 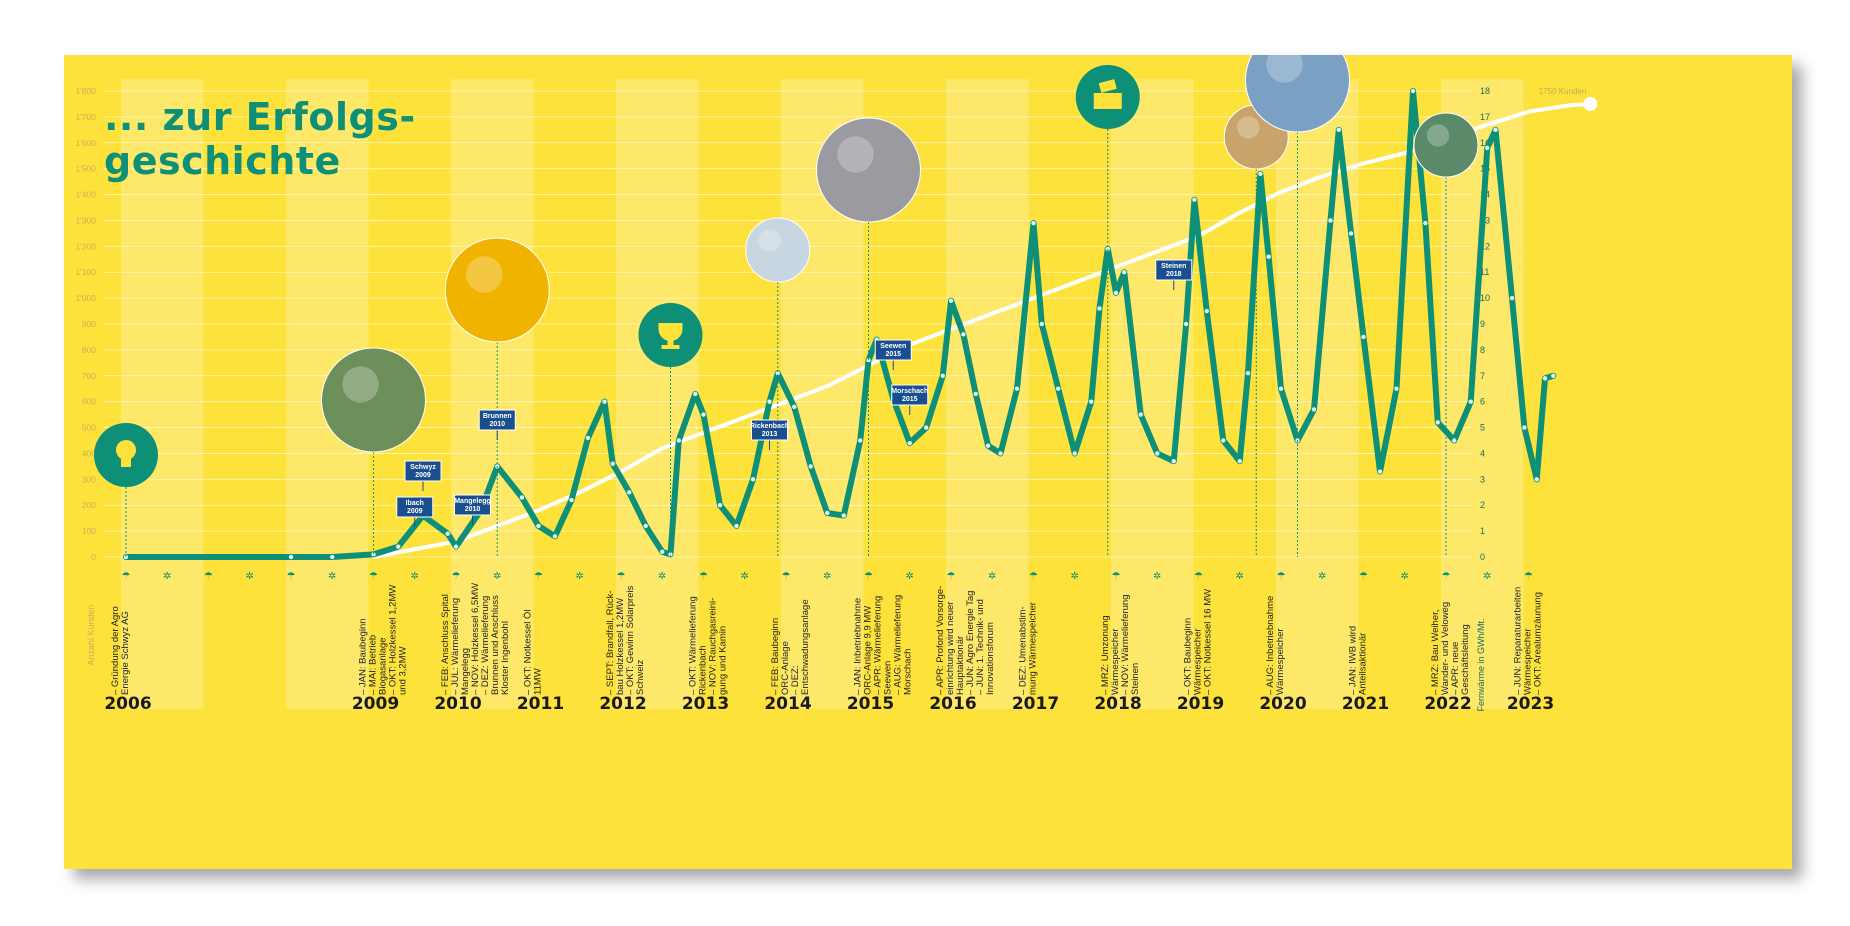 What do you see at coordinates (465, 671) in the screenshot?
I see `event-line: Mangelegg` at bounding box center [465, 671].